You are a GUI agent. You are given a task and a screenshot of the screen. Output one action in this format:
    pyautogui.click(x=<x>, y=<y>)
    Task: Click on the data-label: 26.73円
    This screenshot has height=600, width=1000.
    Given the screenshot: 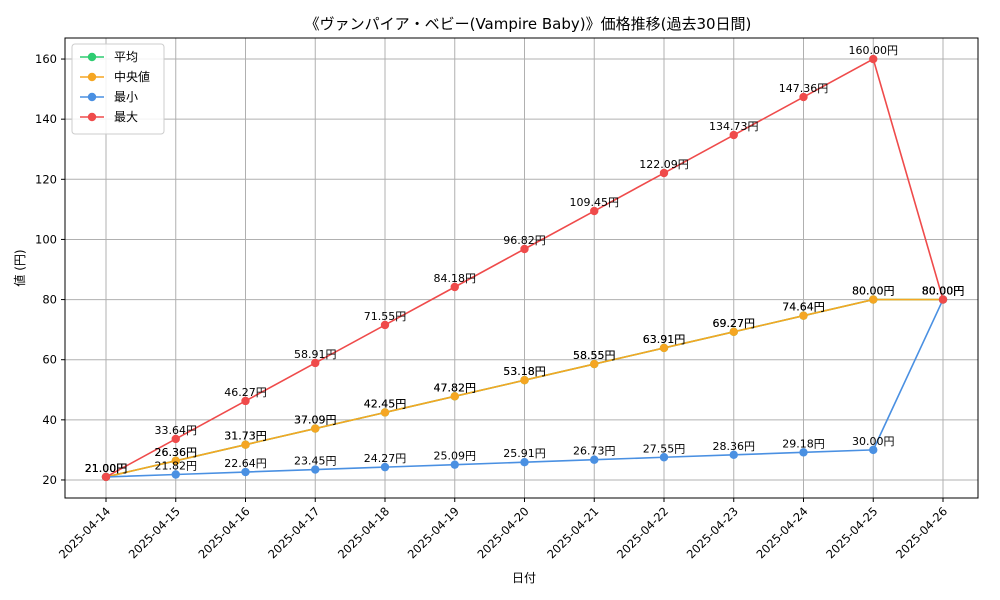 What is the action you would take?
    pyautogui.click(x=594, y=451)
    